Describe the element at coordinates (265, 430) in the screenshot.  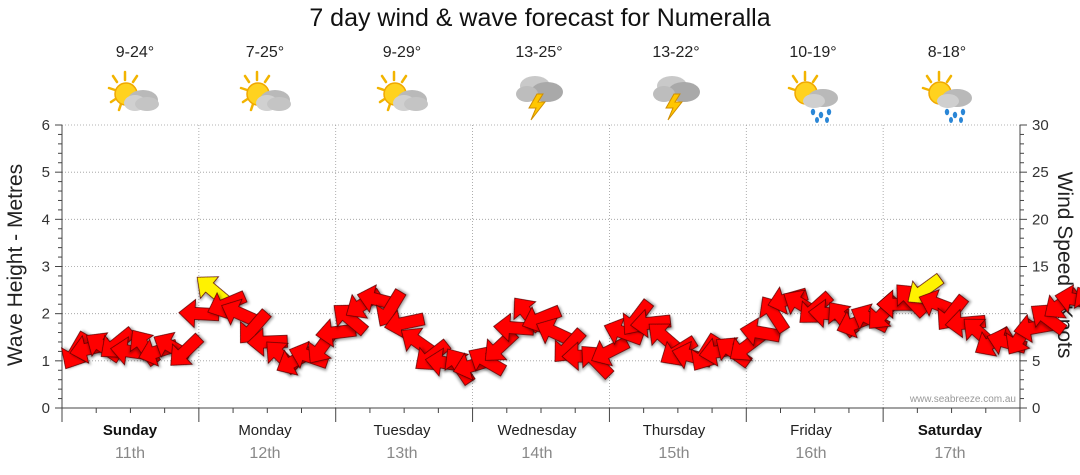
I see `day-label-monday: Monday` at that location.